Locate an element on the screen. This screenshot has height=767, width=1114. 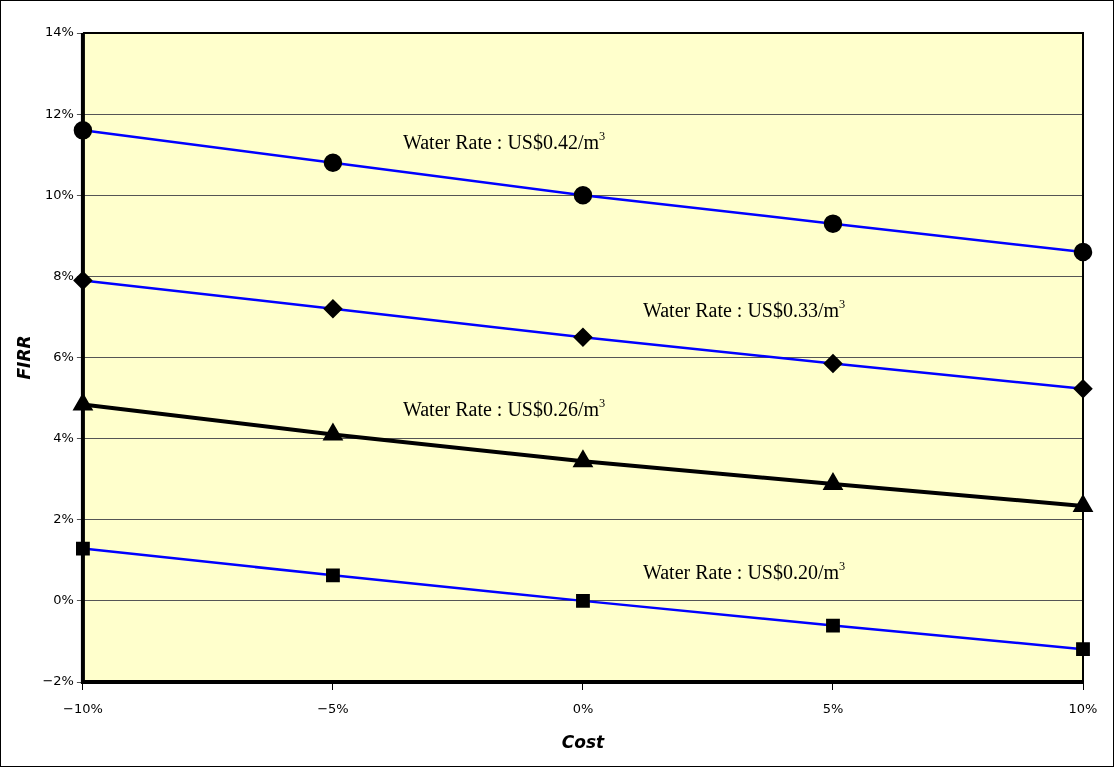
x-tick-label: 10% is located at coordinates (1083, 709).